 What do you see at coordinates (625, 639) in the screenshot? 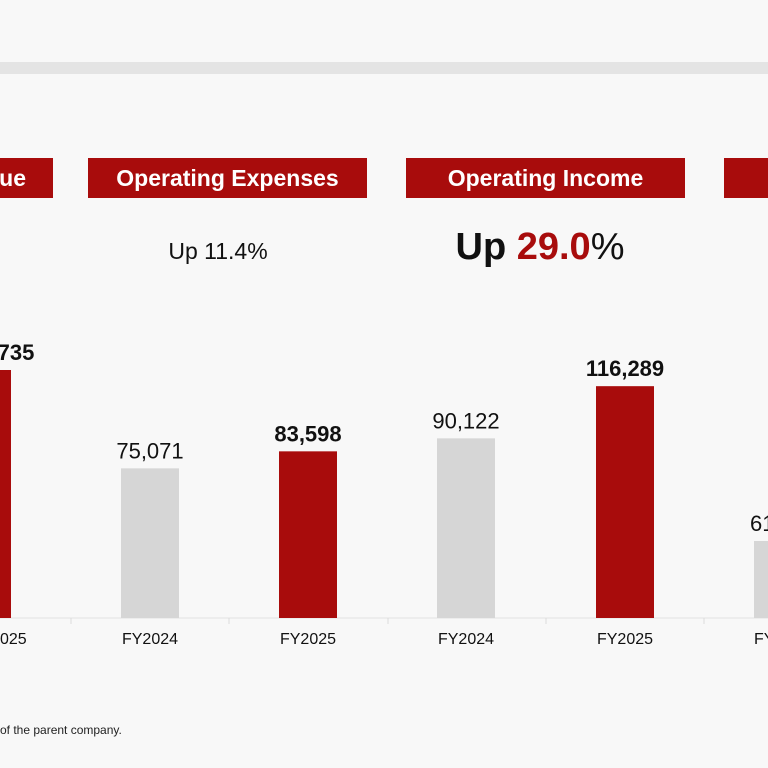
I see `tick-label-4: FY2025` at bounding box center [625, 639].